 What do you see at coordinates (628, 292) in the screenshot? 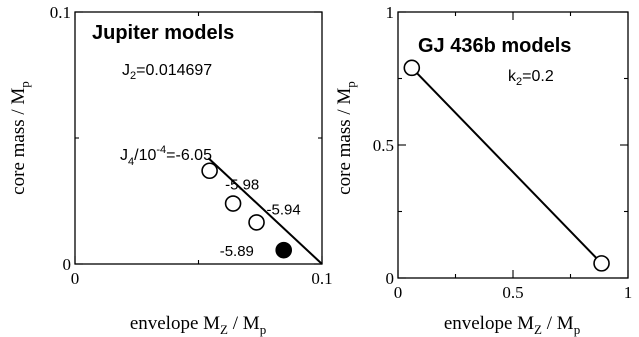
I see `x-tick-label: 1` at bounding box center [628, 292].